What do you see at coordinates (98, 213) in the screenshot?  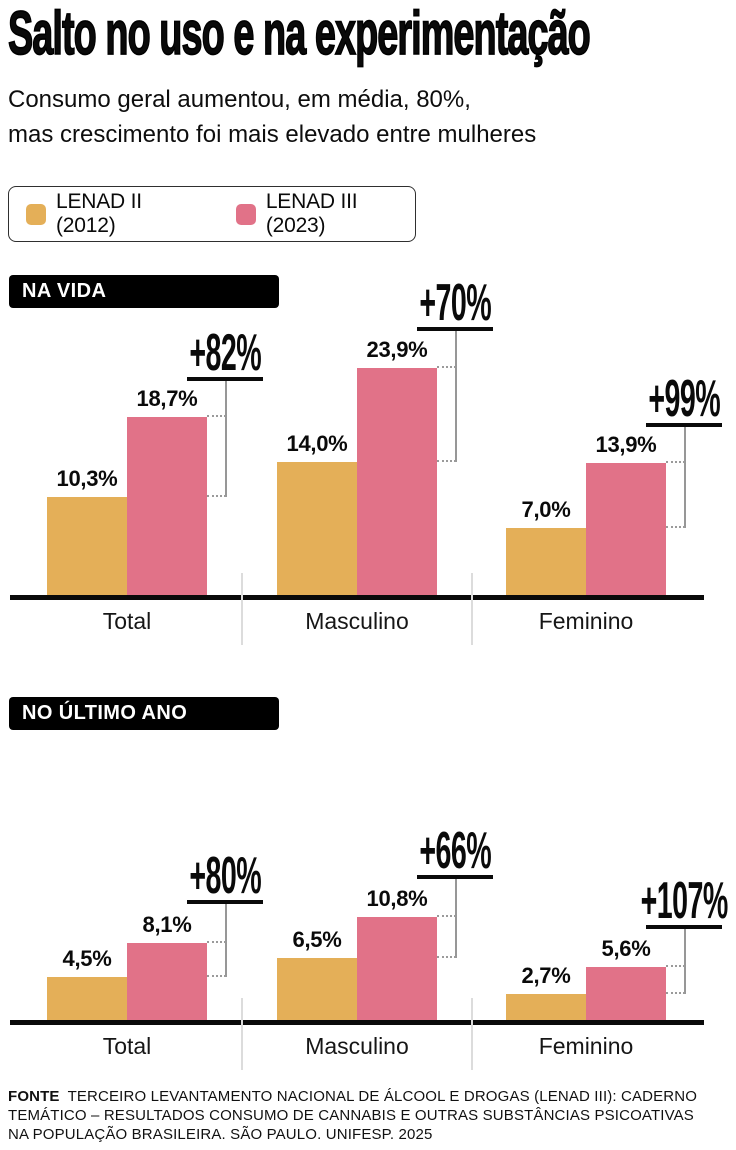 I see `legend-label-lenad-ii: LENAD II (2012)` at bounding box center [98, 213].